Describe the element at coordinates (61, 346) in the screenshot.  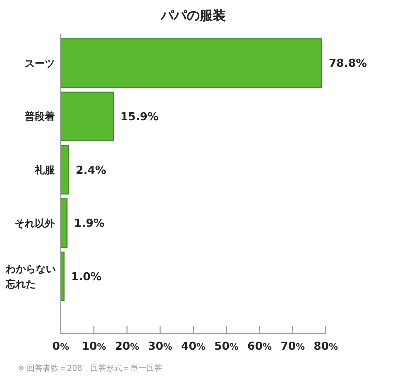
I see `x-tick-label: 0%` at that location.